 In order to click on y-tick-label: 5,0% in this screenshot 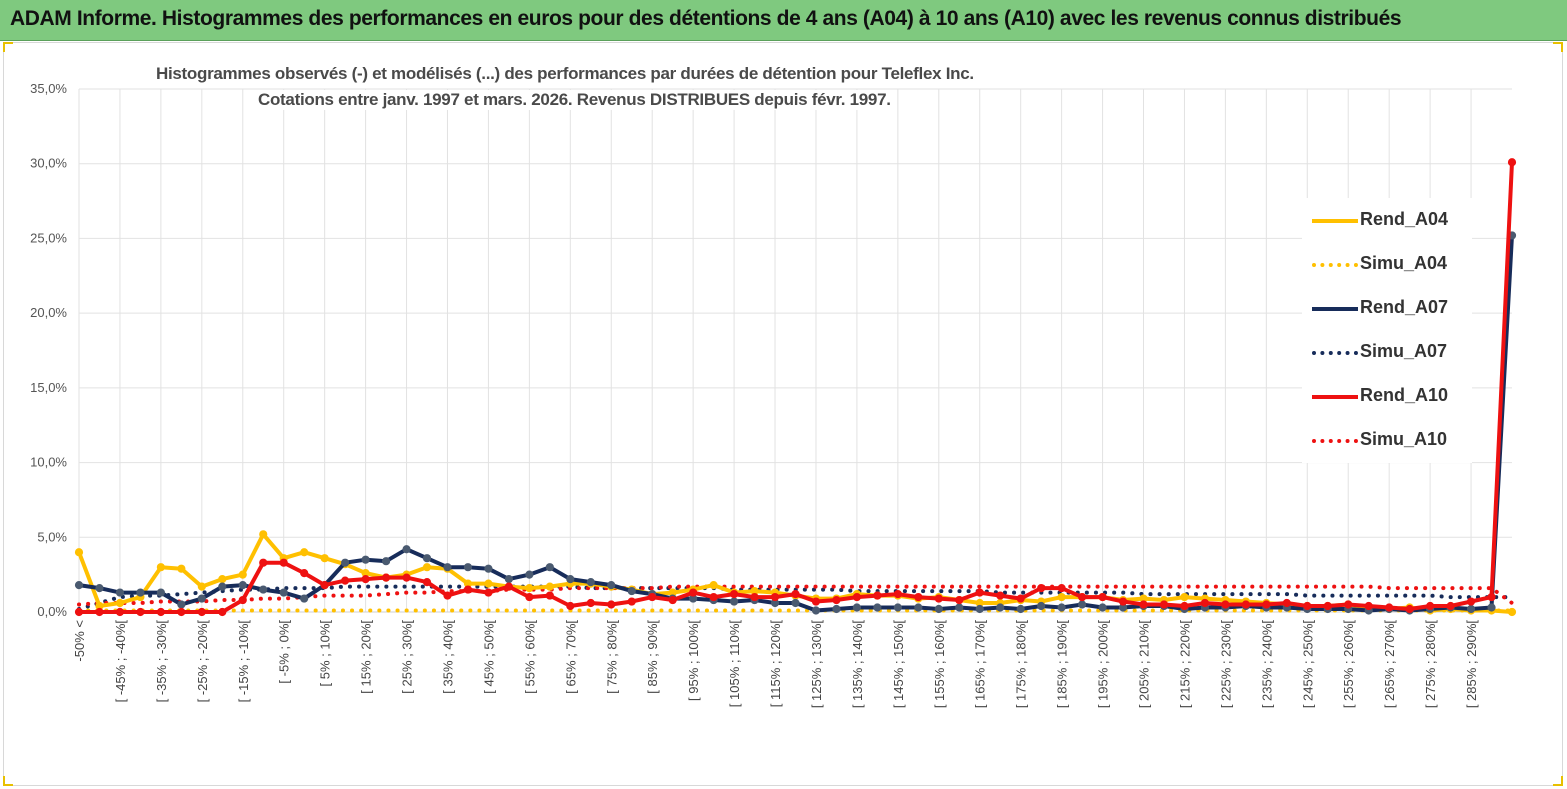, I will do `click(52, 536)`.